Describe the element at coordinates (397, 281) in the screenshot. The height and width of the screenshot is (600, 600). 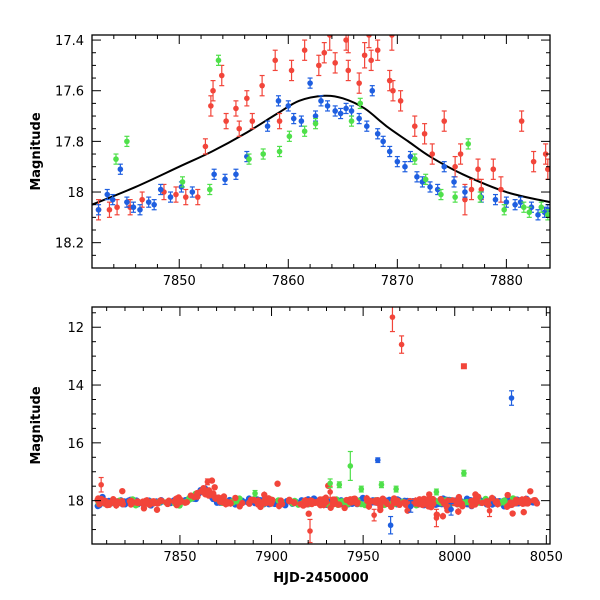
I see `x-tick-label: 7870` at that location.